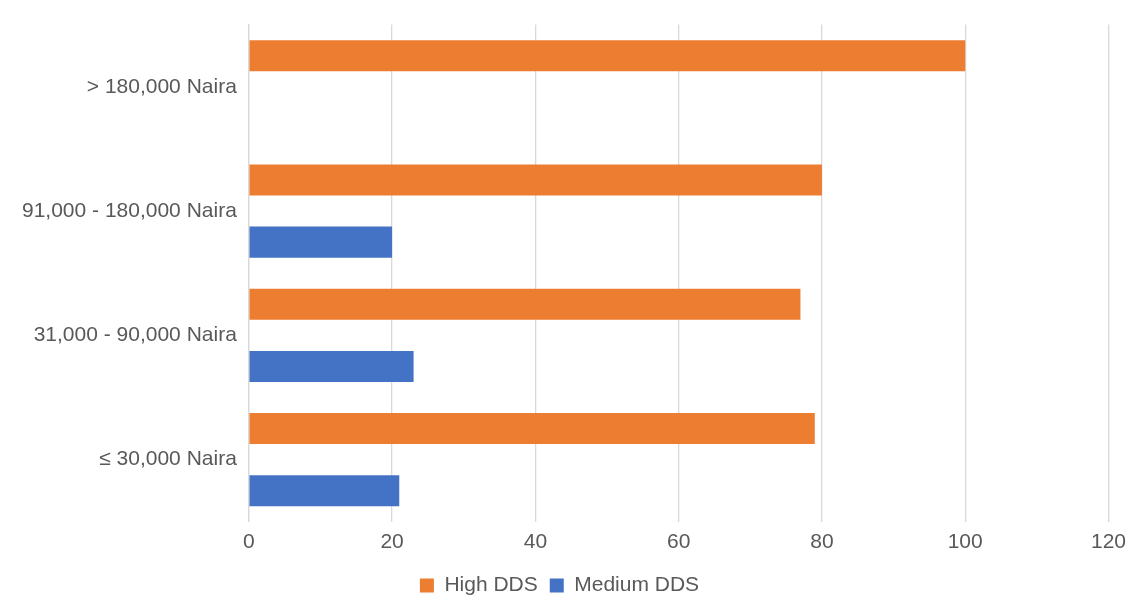 This screenshot has height=611, width=1134. Describe the element at coordinates (248, 541) in the screenshot. I see `x-tick-label: 0` at that location.